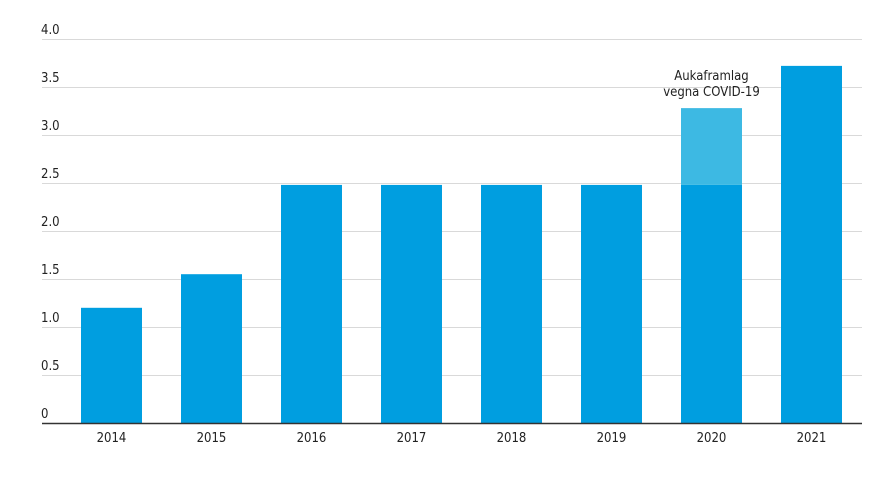 Image resolution: width=896 pixels, height=486 pixels. I want to click on y-tick-label: 2.0, so click(50, 222).